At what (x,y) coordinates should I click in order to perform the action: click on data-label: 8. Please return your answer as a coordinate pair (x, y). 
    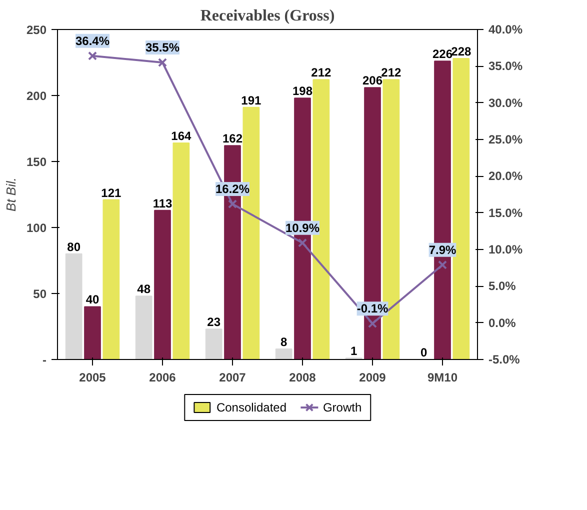
    Looking at the image, I should click on (284, 341).